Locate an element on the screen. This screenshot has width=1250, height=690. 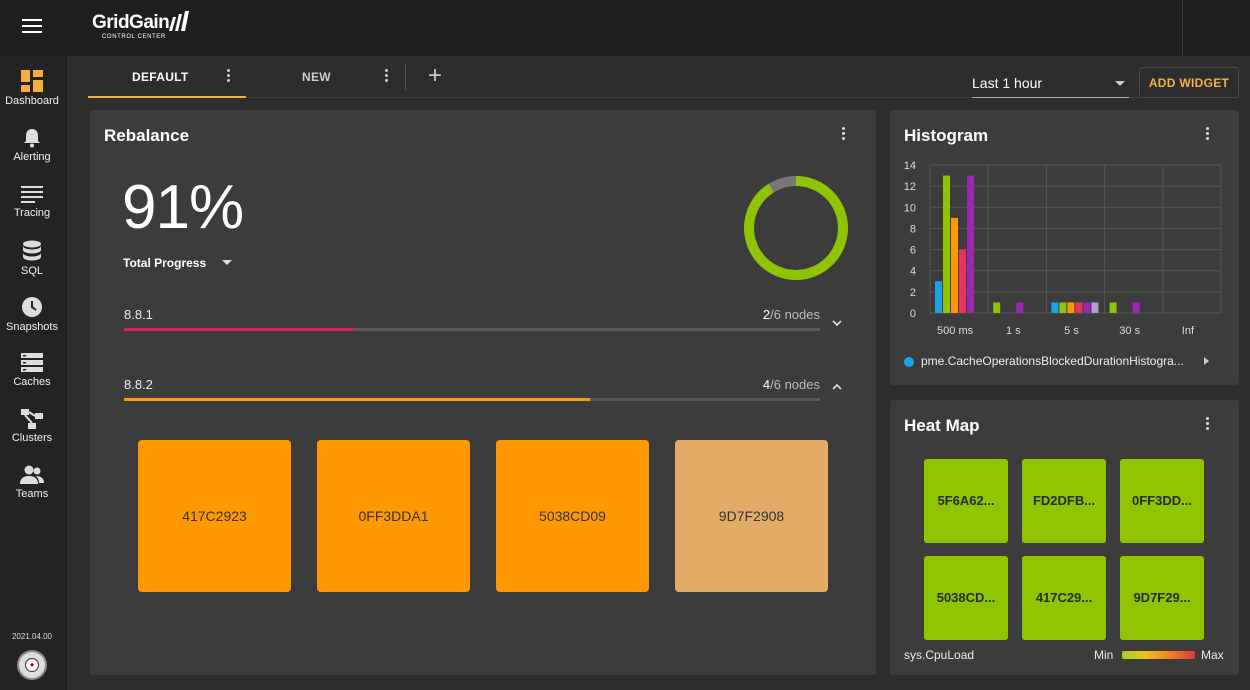
version-progress-fill is located at coordinates (239, 329).